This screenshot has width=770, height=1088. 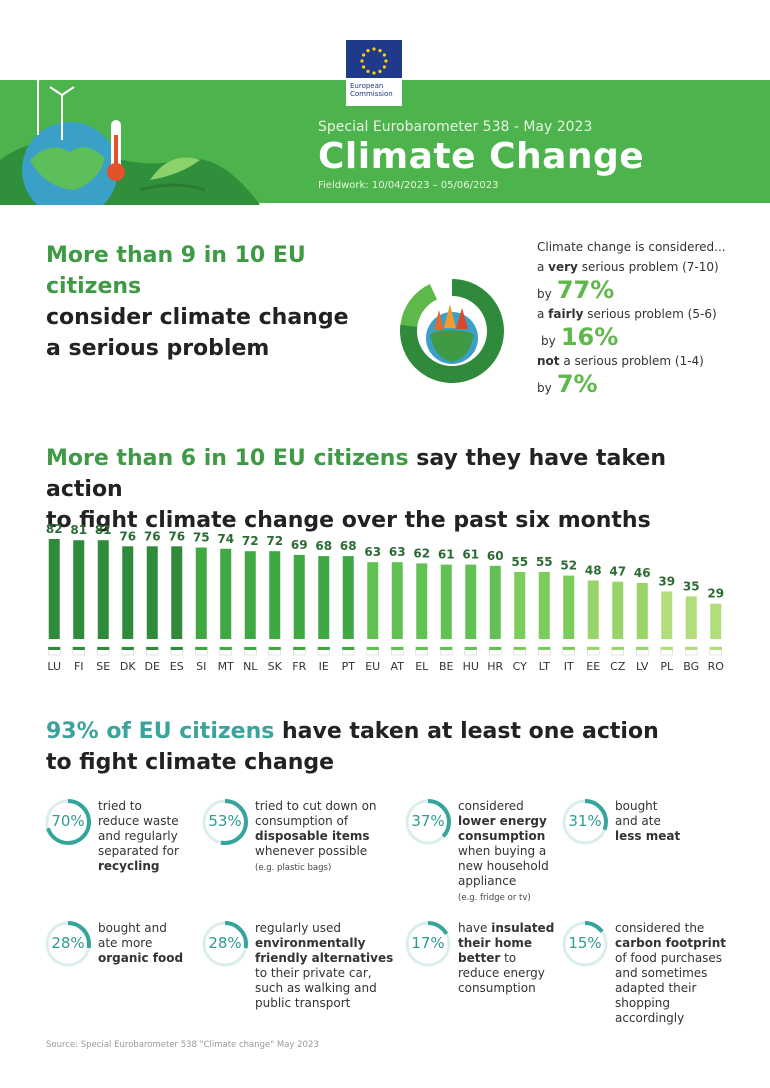 I want to click on bar-value-label: 68, so click(x=323, y=546).